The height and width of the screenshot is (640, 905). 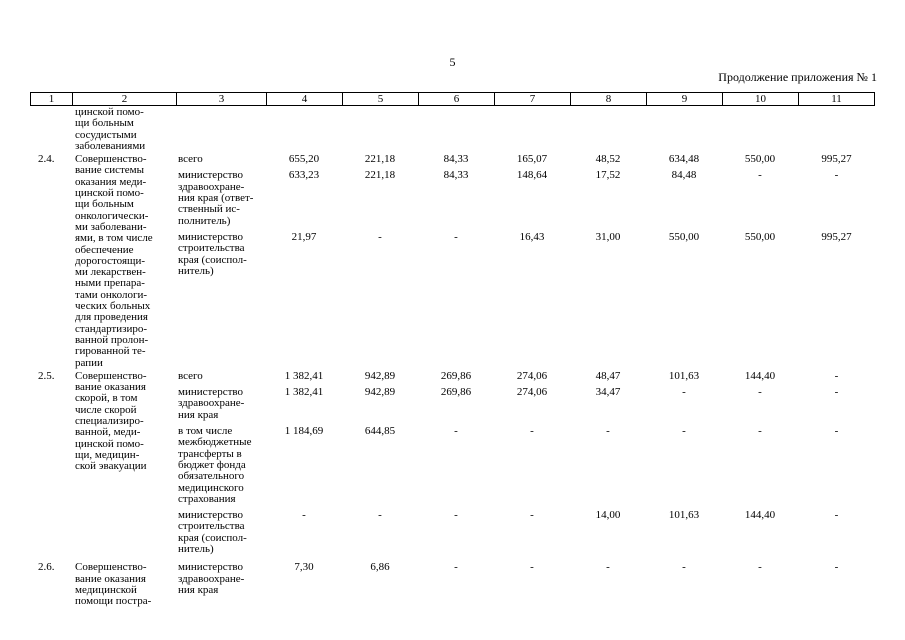 What do you see at coordinates (304, 567) in the screenshot?
I see `value-cell: 7,30` at bounding box center [304, 567].